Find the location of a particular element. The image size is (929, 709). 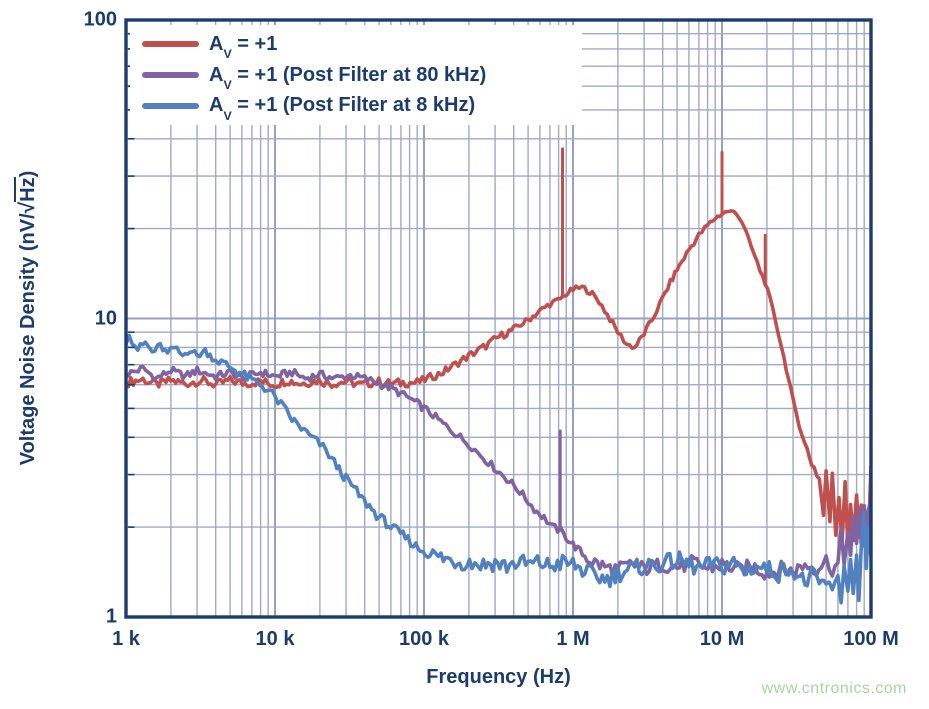

x-tick-label: 100 k is located at coordinates (424, 639).